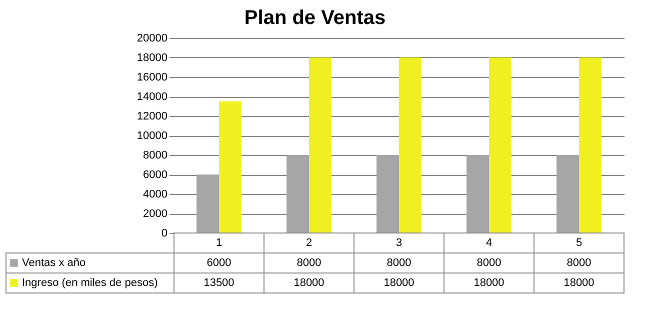 This screenshot has width=645, height=322. I want to click on x-tick-label: 5, so click(579, 243).